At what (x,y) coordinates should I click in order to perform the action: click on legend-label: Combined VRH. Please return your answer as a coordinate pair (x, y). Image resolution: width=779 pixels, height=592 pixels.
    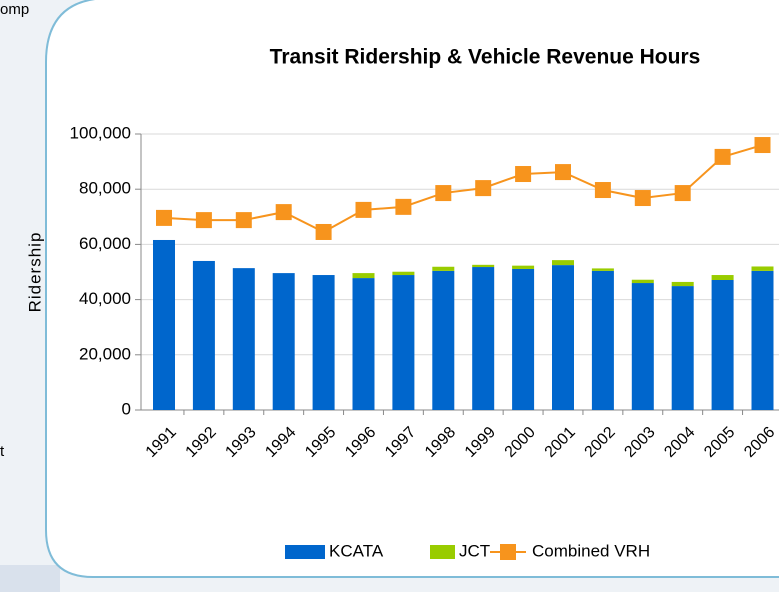
    Looking at the image, I should click on (591, 550).